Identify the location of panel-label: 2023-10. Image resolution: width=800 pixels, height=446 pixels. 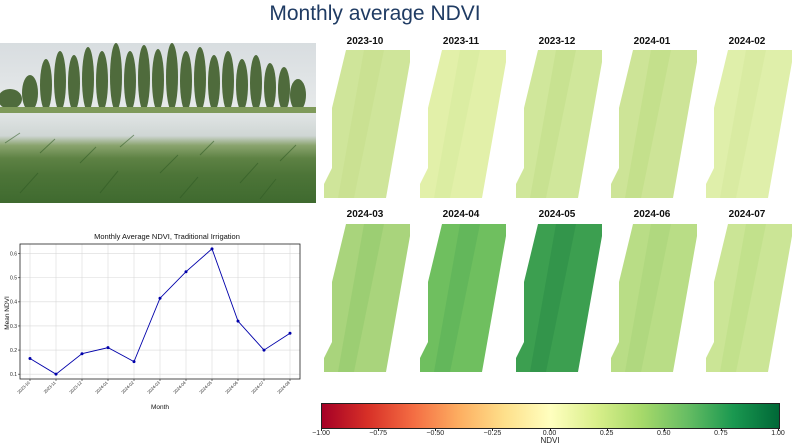
(365, 41).